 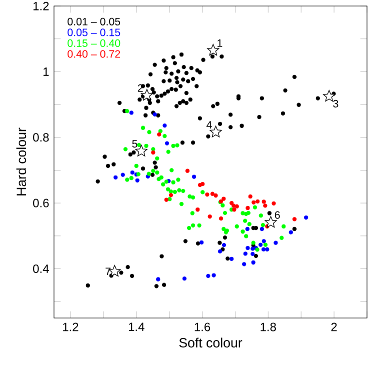 What do you see at coordinates (268, 327) in the screenshot?
I see `x-tick-label: 1.8` at bounding box center [268, 327].